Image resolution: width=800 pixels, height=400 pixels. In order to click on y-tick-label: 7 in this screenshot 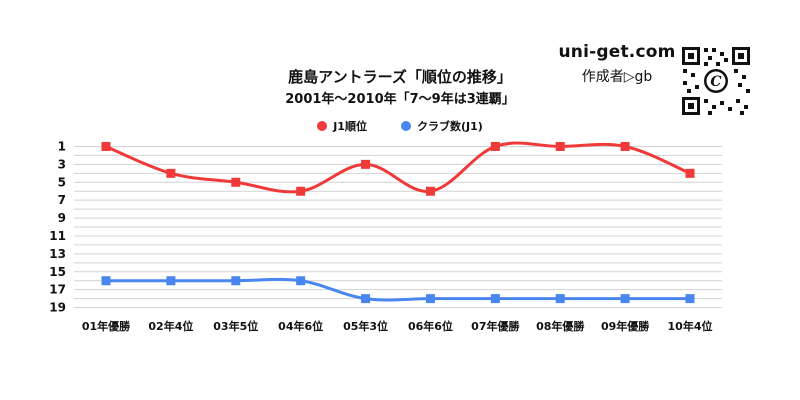, I will do `click(62, 200)`.